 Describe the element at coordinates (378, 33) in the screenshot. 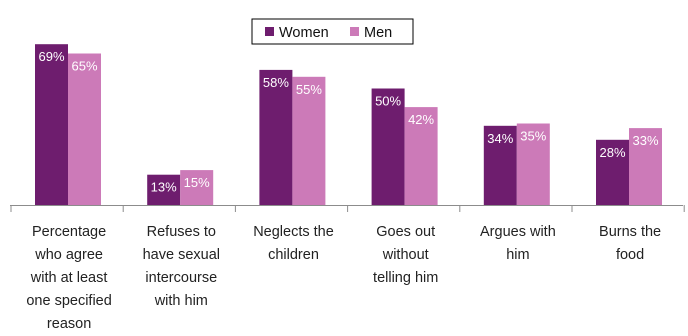

I see `legend-label-men: Men` at that location.